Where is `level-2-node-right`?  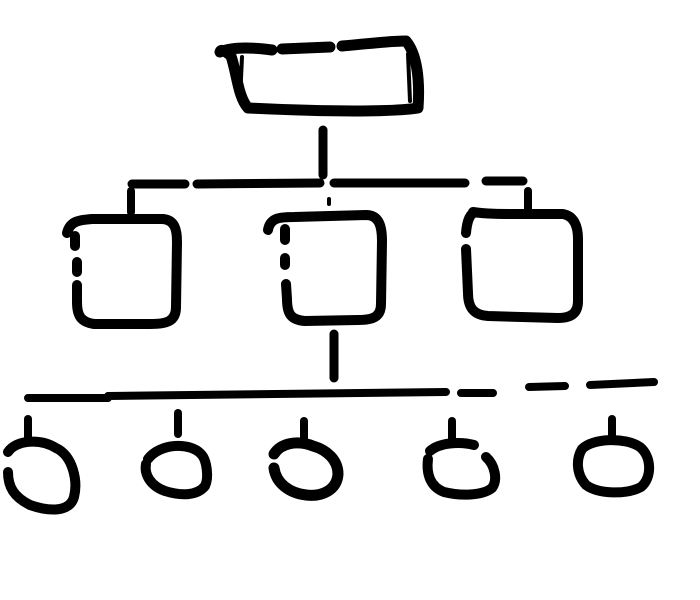
level-2-node-right is located at coordinates (522, 265).